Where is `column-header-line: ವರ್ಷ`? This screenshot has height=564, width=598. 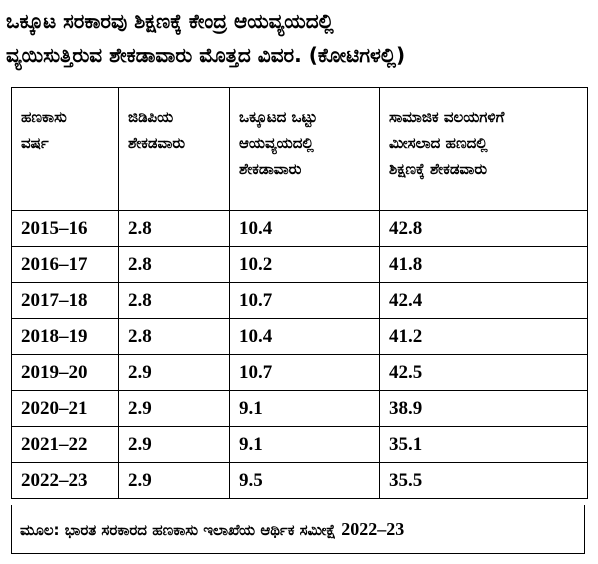 column-header-line: ವರ್ಷ is located at coordinates (35, 143).